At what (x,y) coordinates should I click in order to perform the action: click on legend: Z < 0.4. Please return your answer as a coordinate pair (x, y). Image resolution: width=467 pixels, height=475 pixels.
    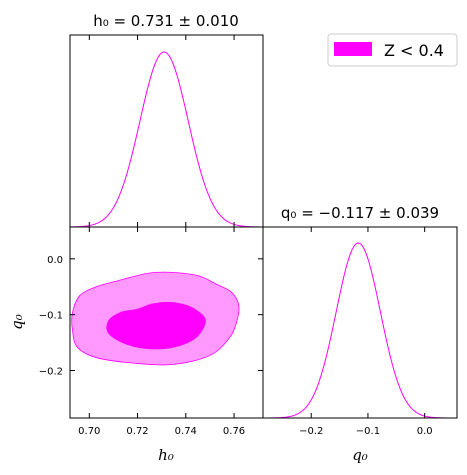
    Looking at the image, I should click on (392, 50).